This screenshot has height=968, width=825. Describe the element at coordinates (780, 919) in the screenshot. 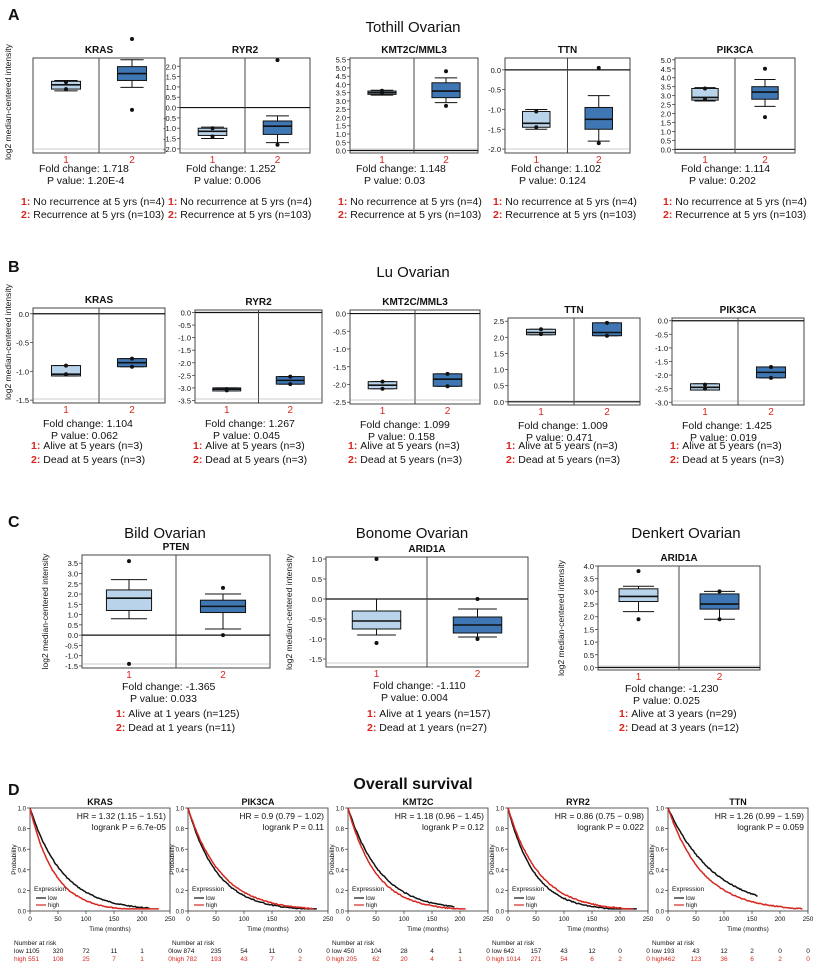

I see `x-tick-label: 200` at that location.